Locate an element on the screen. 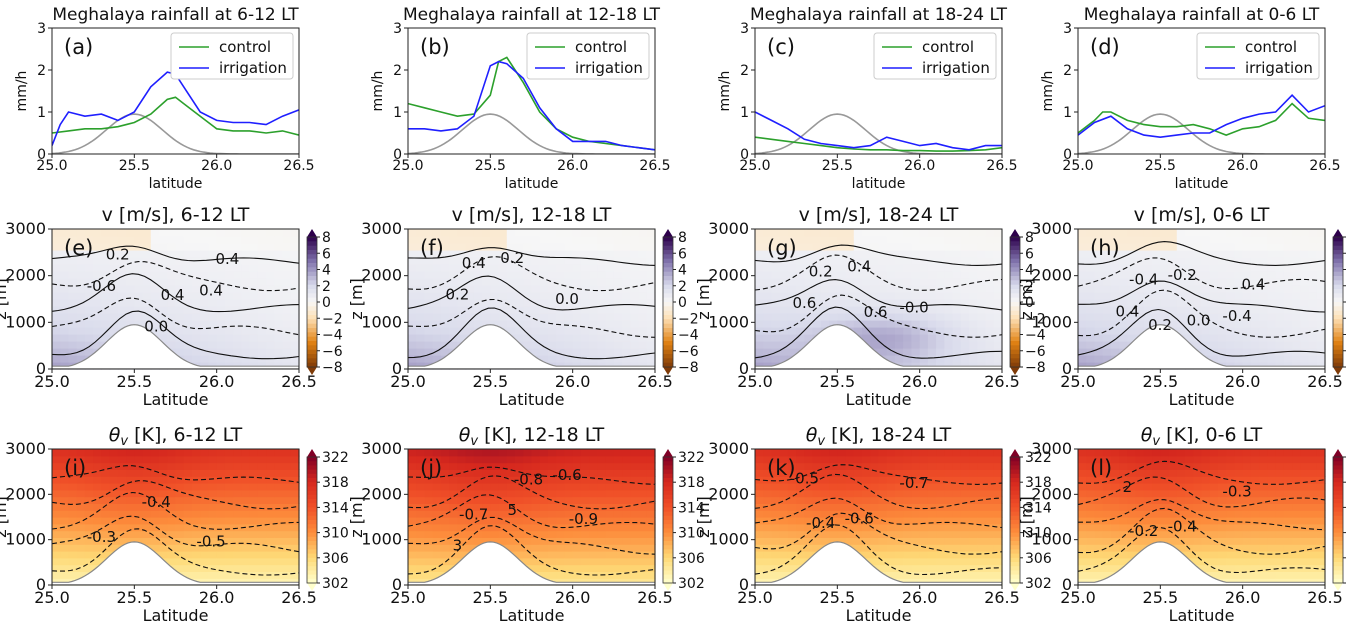  panel-label: (f) is located at coordinates (432, 248).